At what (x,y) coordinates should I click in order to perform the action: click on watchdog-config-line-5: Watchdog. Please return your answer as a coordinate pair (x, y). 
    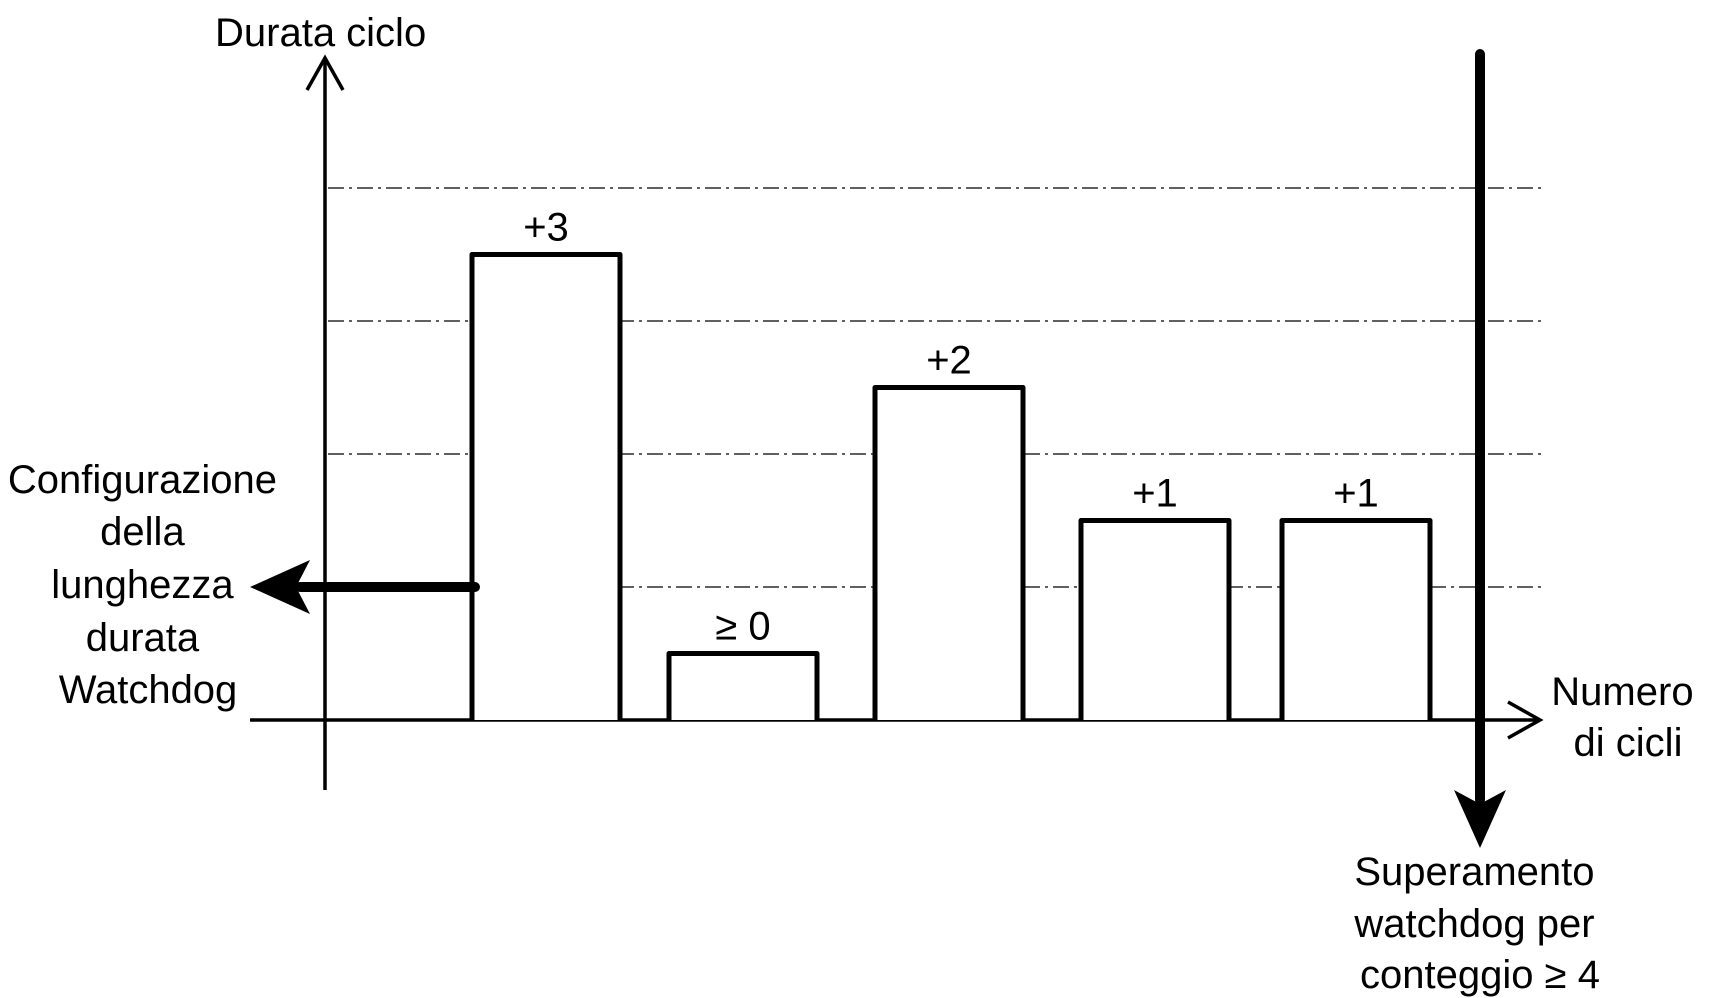
    Looking at the image, I should click on (148, 690).